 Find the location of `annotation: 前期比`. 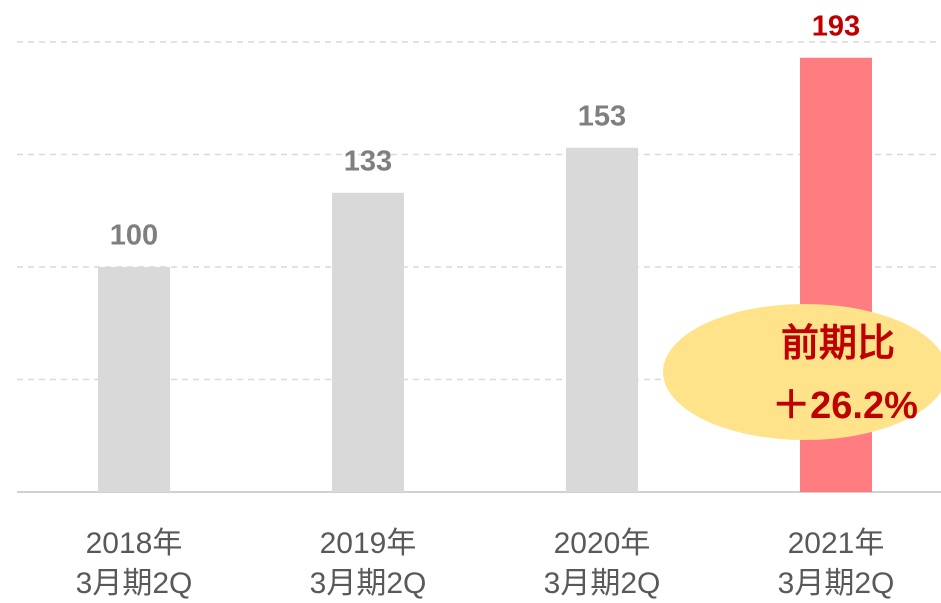

annotation: 前期比 is located at coordinates (838, 344).